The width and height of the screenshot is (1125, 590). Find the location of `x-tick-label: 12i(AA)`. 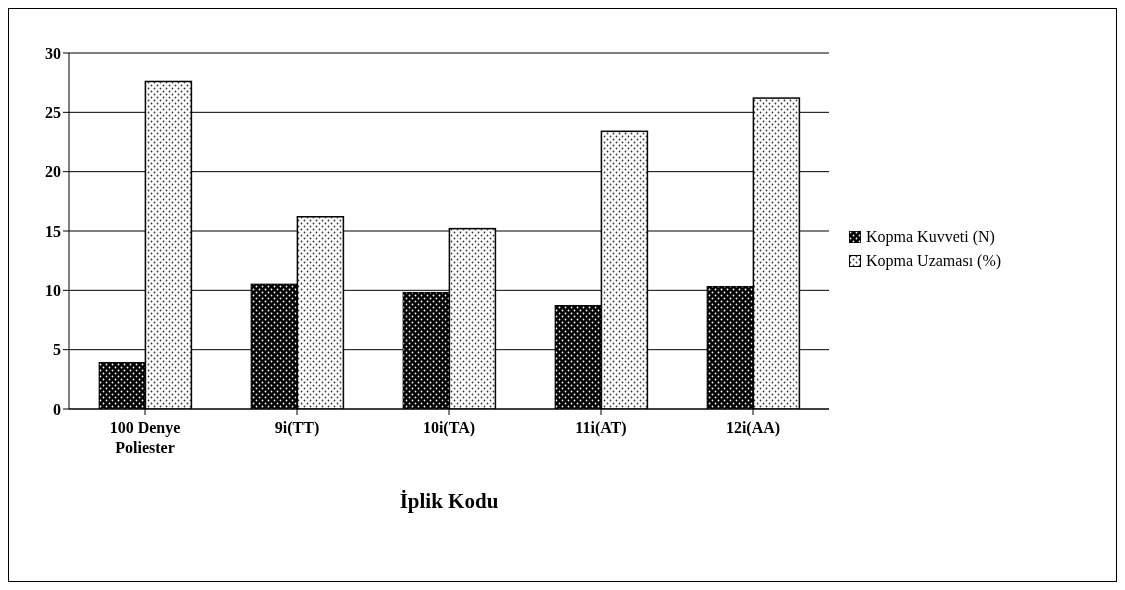

x-tick-label: 12i(AA) is located at coordinates (753, 428).